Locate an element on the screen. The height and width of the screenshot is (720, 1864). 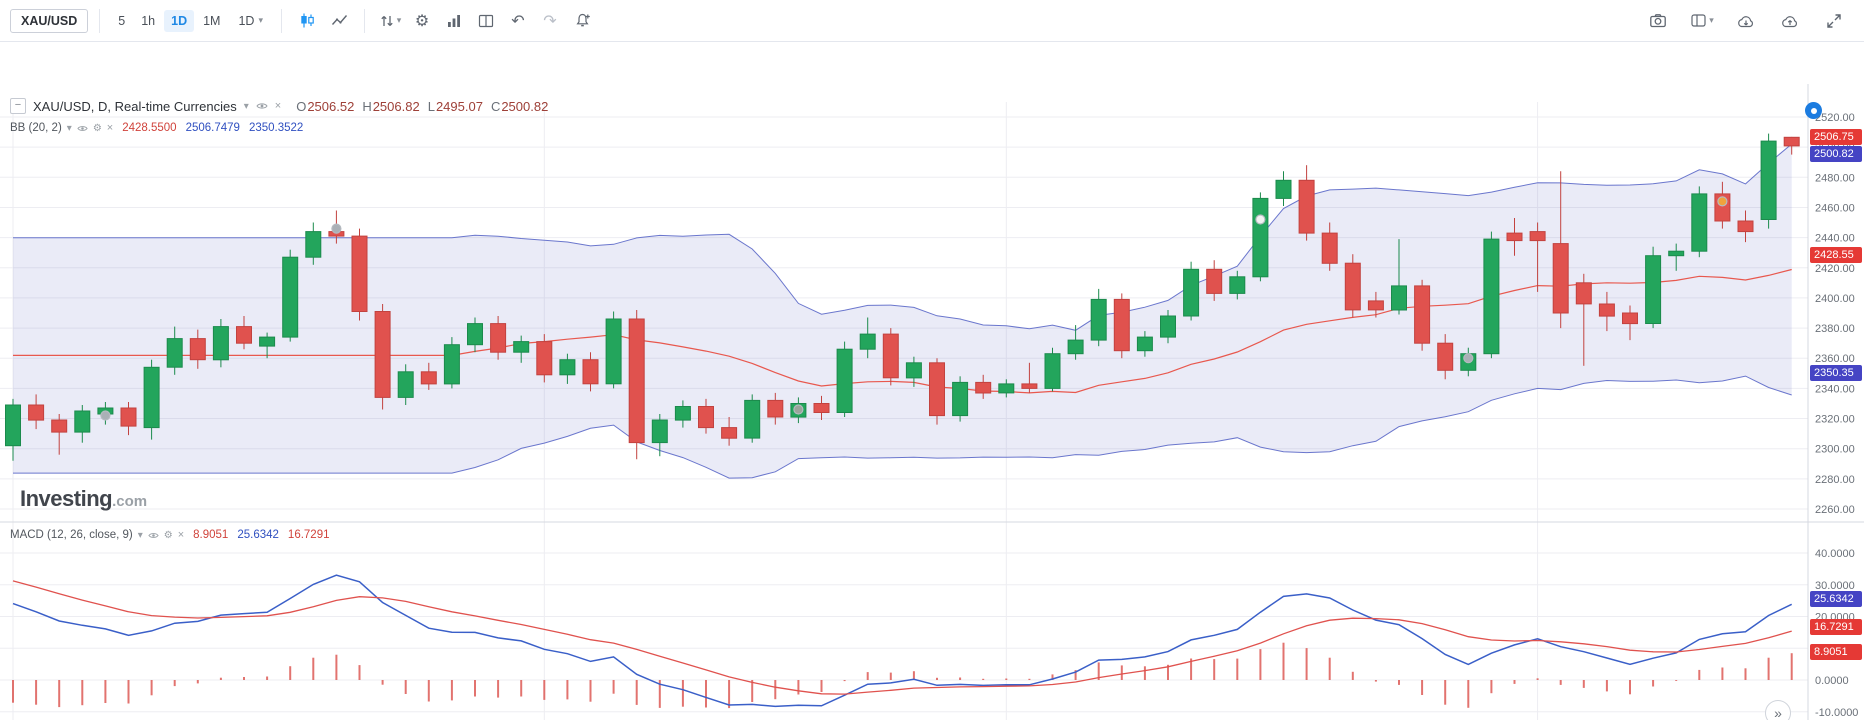
low-label: L is located at coordinates (431, 106).